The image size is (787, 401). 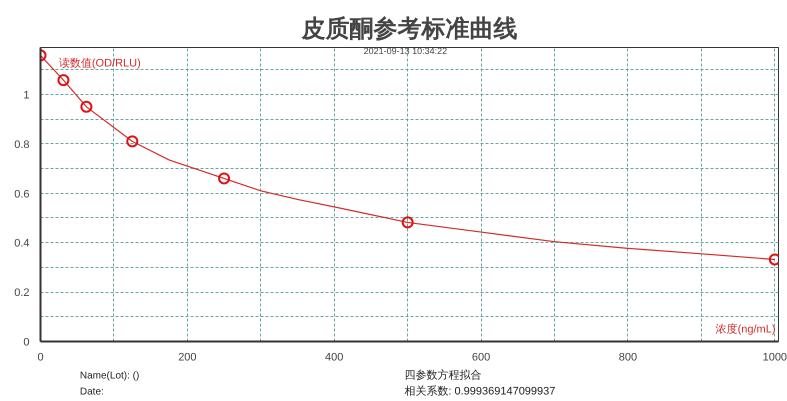 What do you see at coordinates (92, 392) in the screenshot?
I see `text: Date:` at bounding box center [92, 392].